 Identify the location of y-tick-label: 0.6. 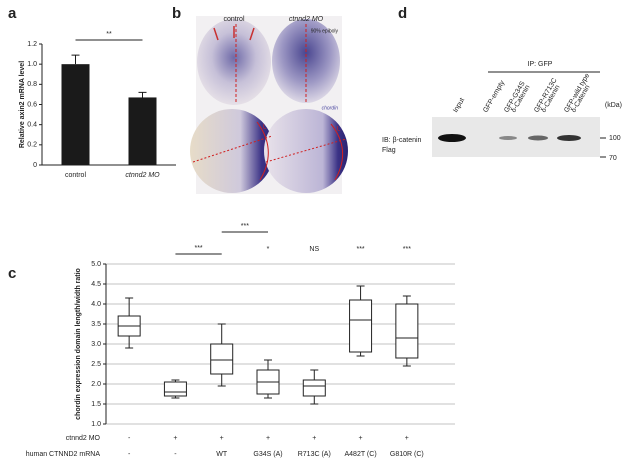
(32, 104).